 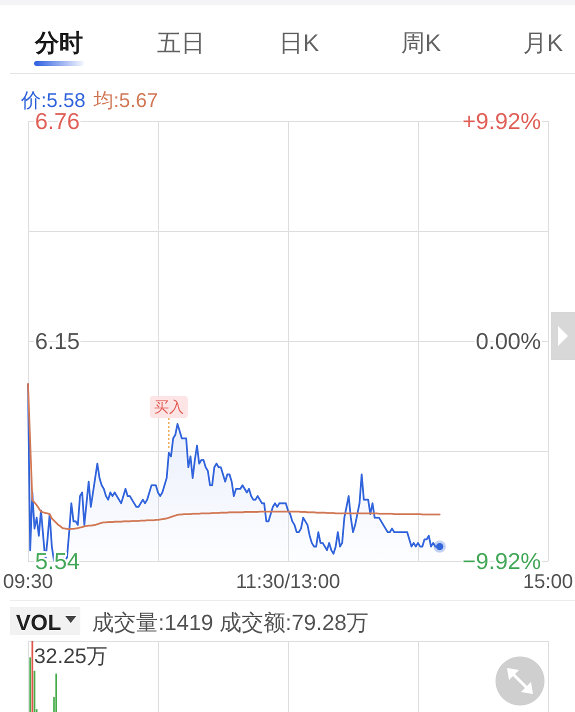 What do you see at coordinates (421, 43) in the screenshot?
I see `text: 周K` at bounding box center [421, 43].